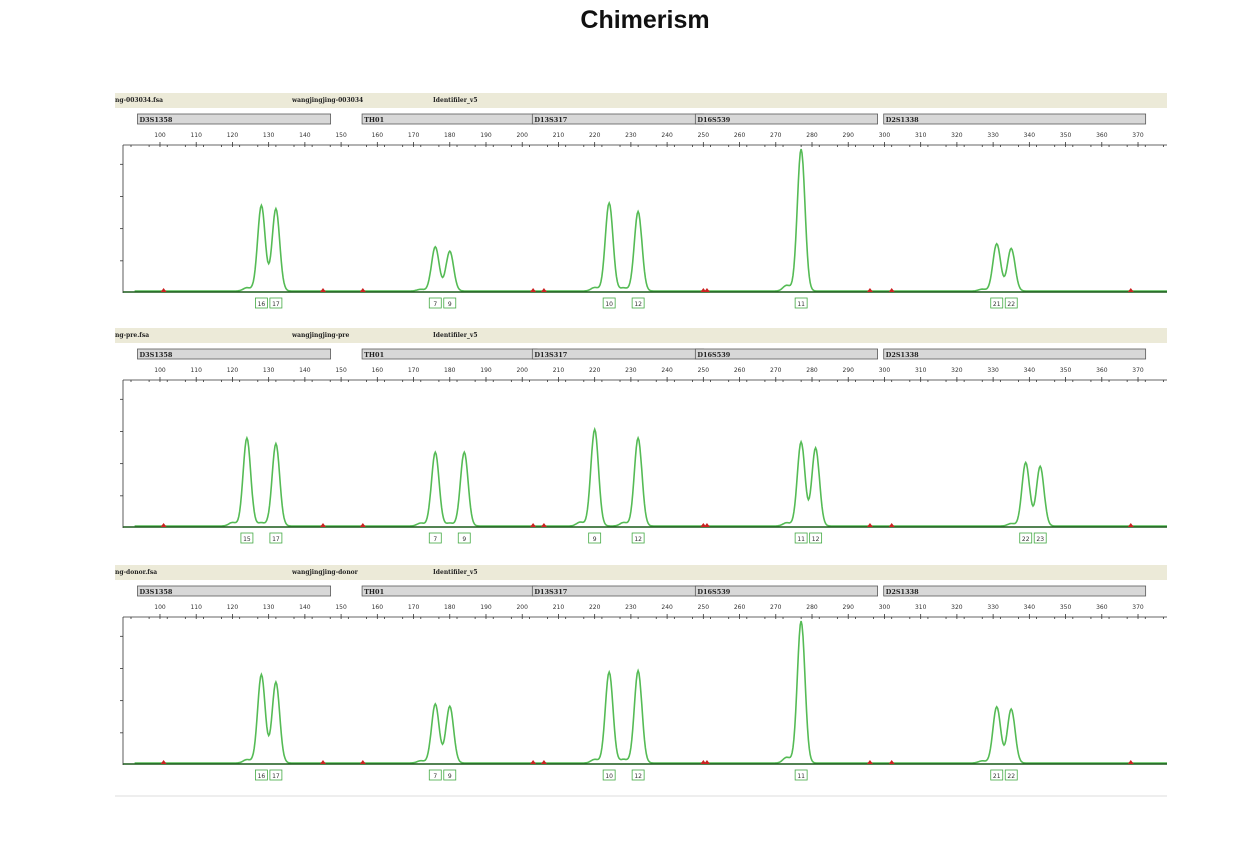  Describe the element at coordinates (136, 572) in the screenshot. I see `sample-file-name: ng-donor.fsa` at that location.